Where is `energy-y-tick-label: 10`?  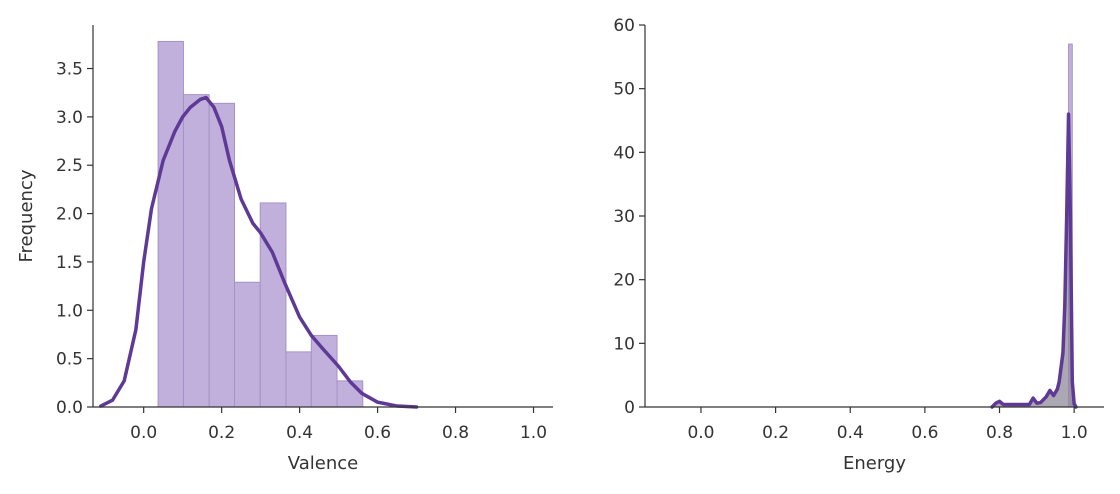
energy-y-tick-label: 10 is located at coordinates (624, 344).